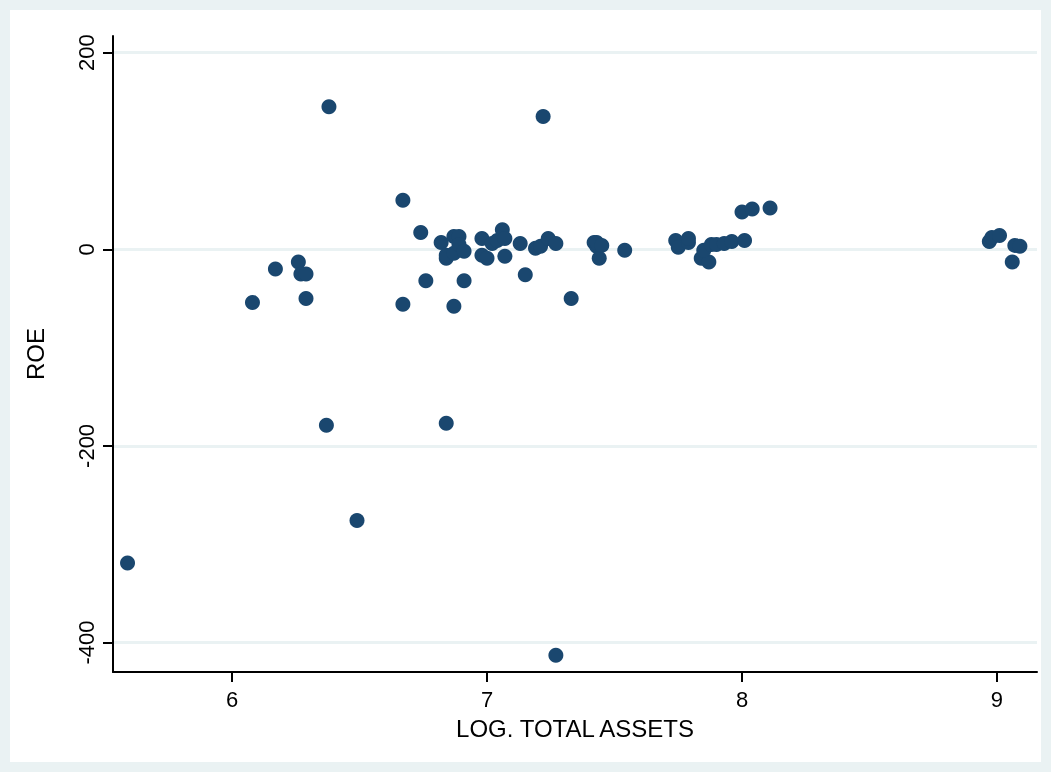  I want to click on x-tick-label: 6, so click(232, 699).